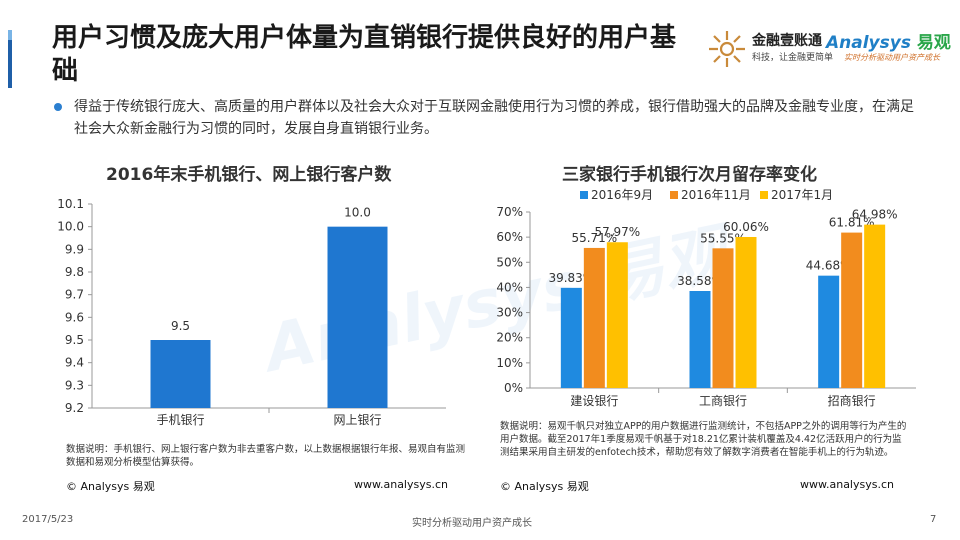 This screenshot has width=960, height=540. What do you see at coordinates (802, 195) in the screenshot?
I see `legend-label: 2017年1月` at bounding box center [802, 195].